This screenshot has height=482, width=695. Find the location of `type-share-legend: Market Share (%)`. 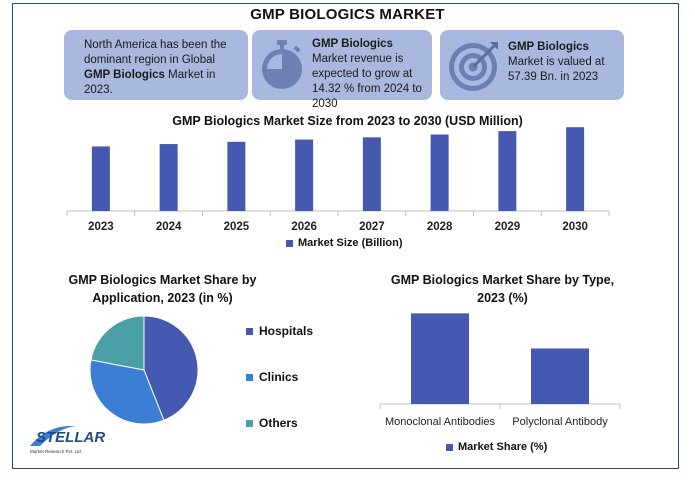

type-share-legend: Market Share (%) is located at coordinates (496, 447).